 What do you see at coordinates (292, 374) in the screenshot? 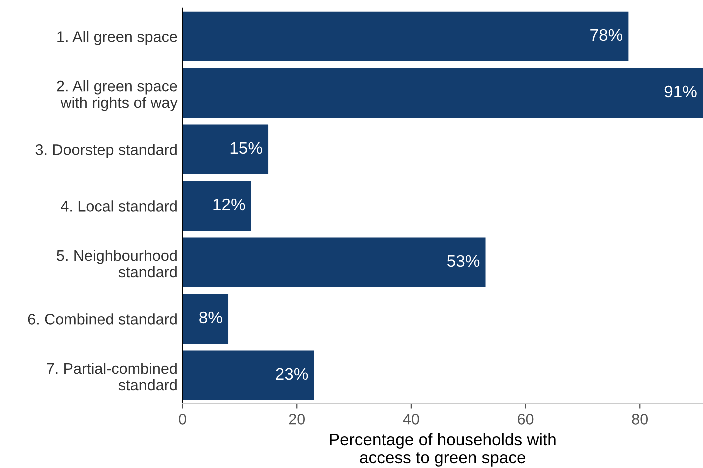
I see `data-label: 23%` at bounding box center [292, 374].